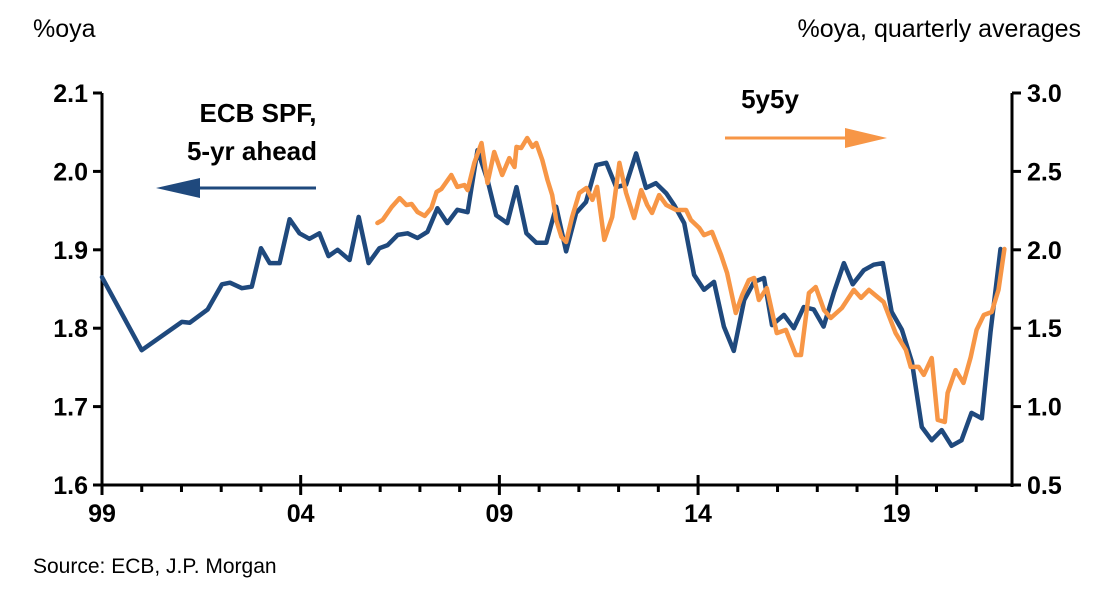 Image resolution: width=1117 pixels, height=601 pixels. Describe the element at coordinates (257, 113) in the screenshot. I see `annotation-spf-line1: ECB SPF,` at that location.